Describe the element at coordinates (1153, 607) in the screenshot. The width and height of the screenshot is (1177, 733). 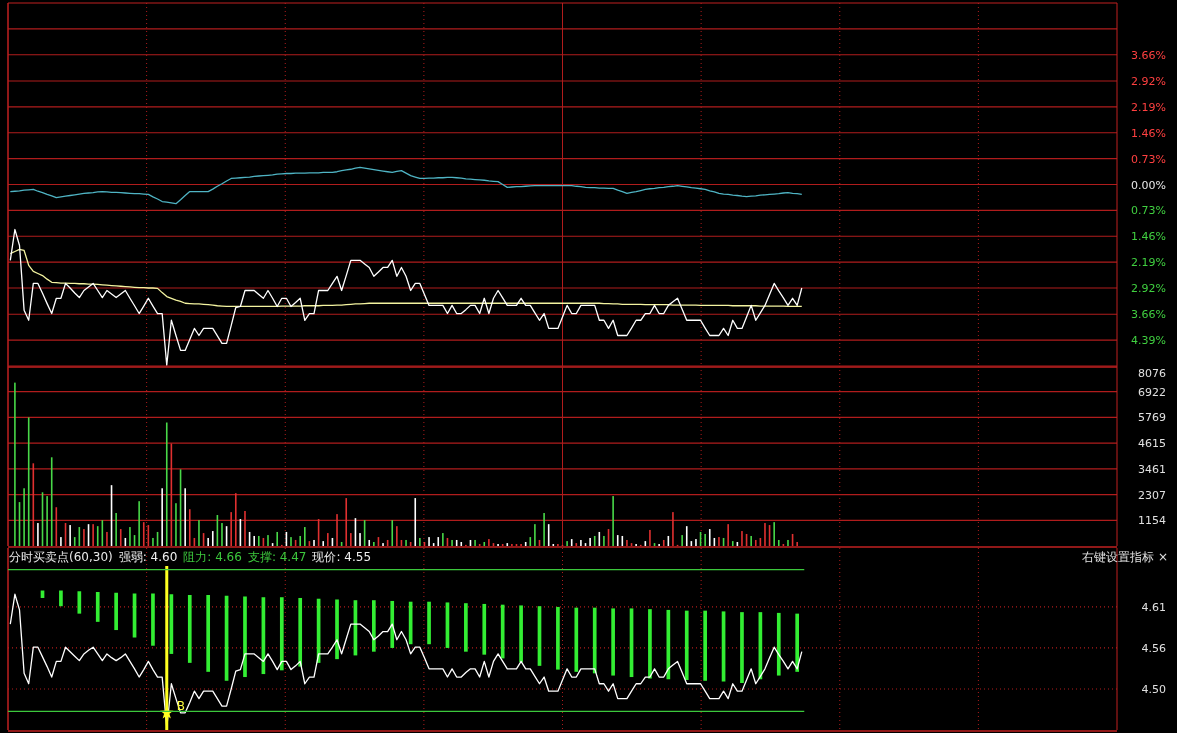
I see `y-tick-label: 4.61` at that location.